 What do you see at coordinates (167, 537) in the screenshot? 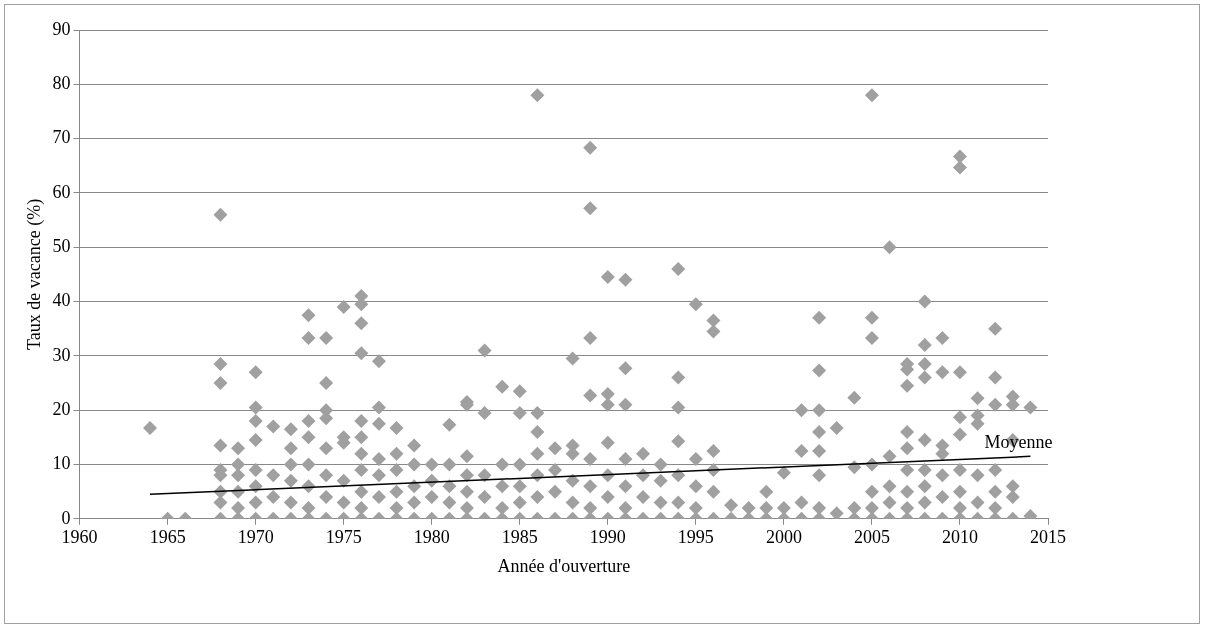
I see `x-tick-label: 1965` at bounding box center [167, 537].